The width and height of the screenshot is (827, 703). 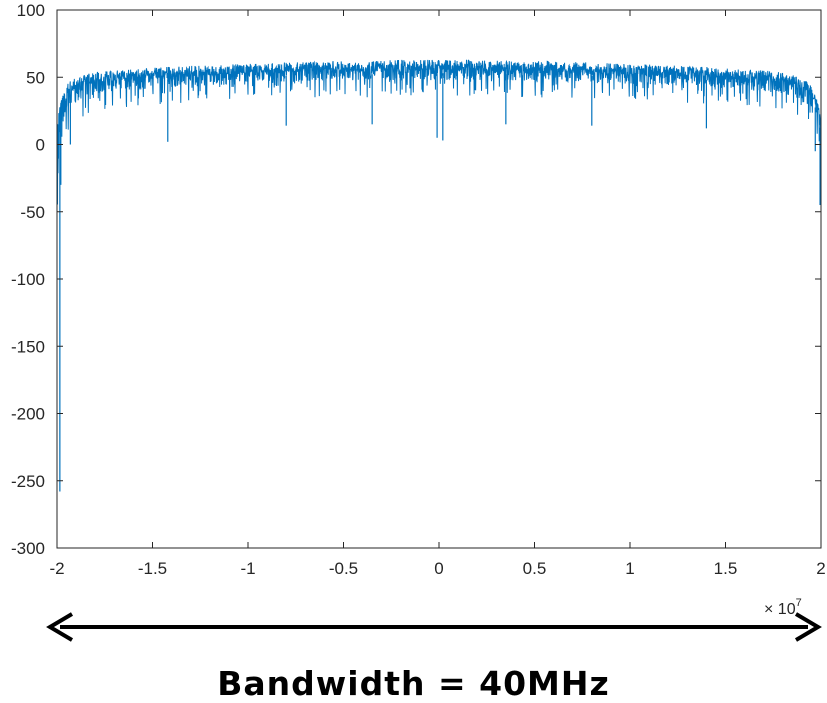 I want to click on x-tick-label: -1, so click(x=247, y=568).